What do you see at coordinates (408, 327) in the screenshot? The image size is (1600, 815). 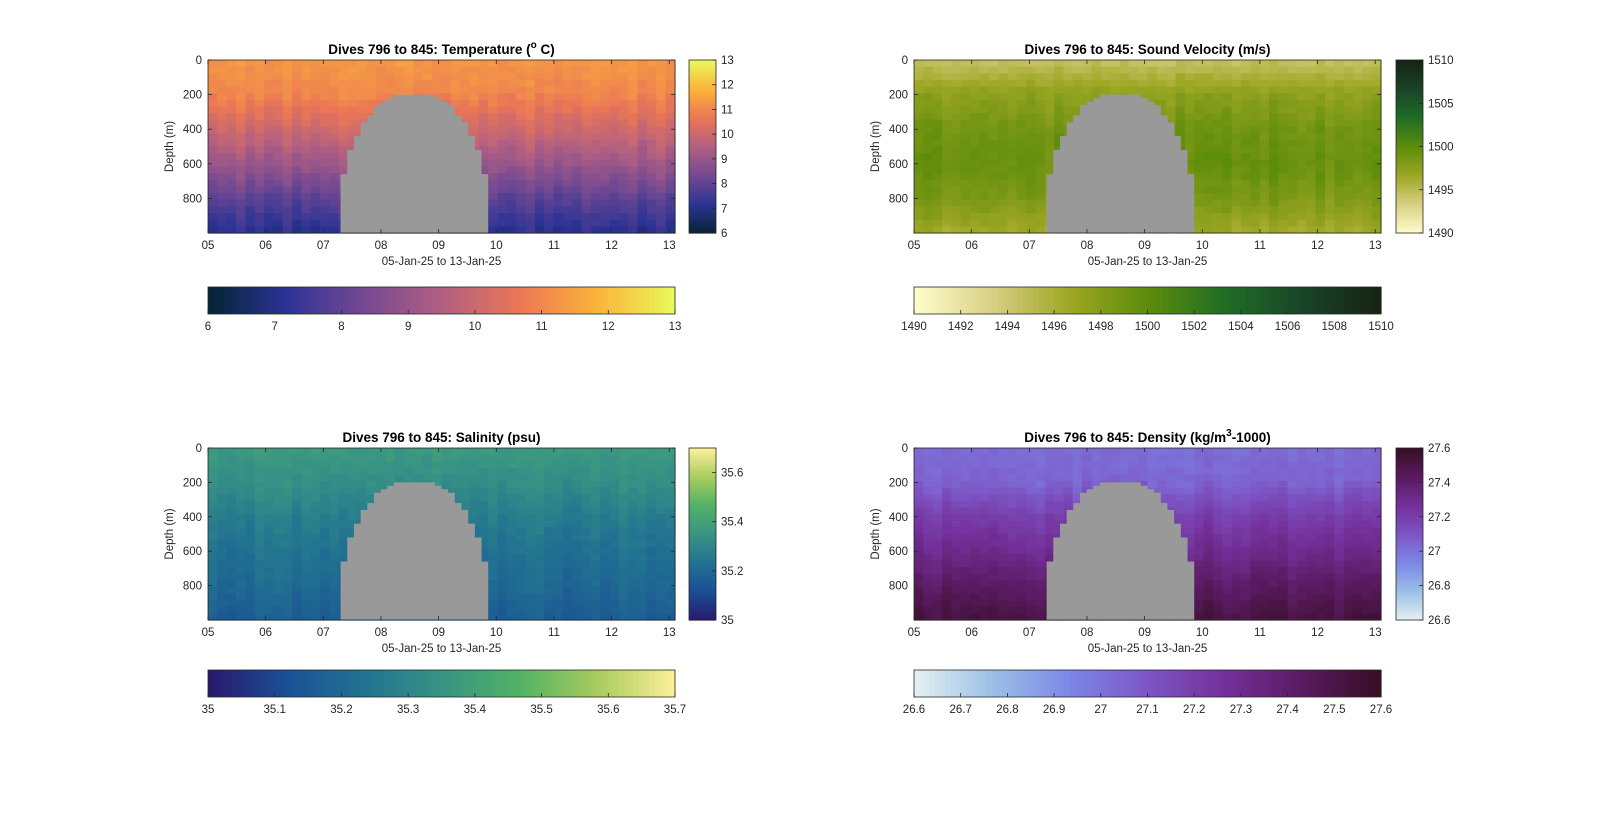 I see `colorbar-tick-label: 9` at bounding box center [408, 327].